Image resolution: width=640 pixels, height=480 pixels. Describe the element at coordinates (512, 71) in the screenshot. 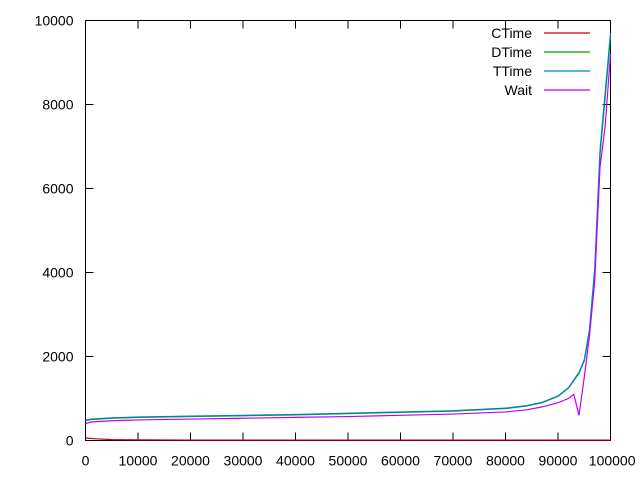

I see `legend-label-ttime: TTime` at that location.